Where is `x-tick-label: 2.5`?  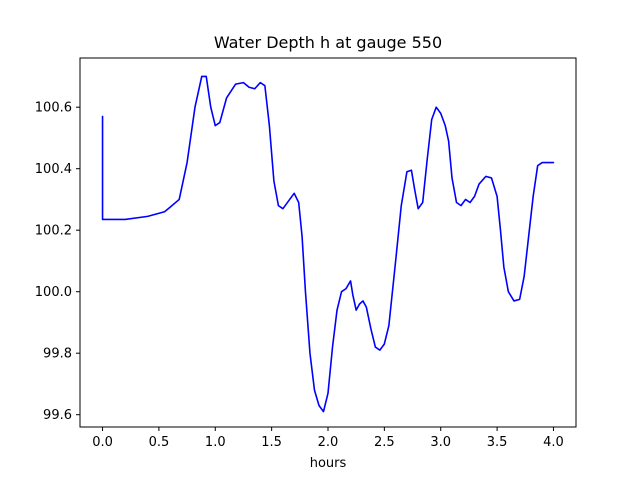 x-tick-label: 2.5 is located at coordinates (384, 442).